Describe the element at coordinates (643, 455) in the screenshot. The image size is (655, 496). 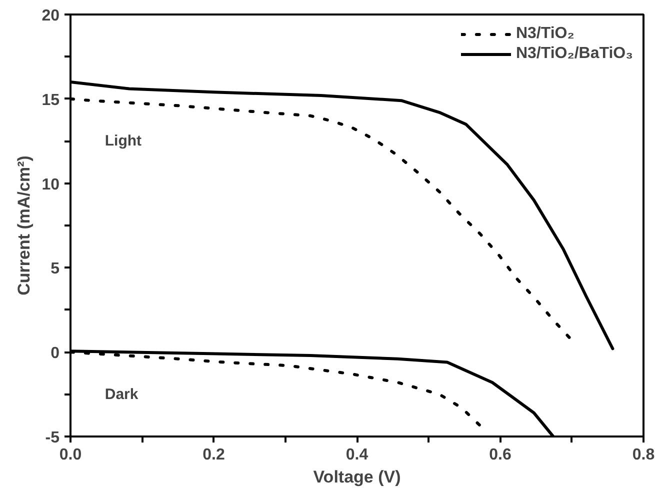
I see `x-tick-label: 0.8` at that location.